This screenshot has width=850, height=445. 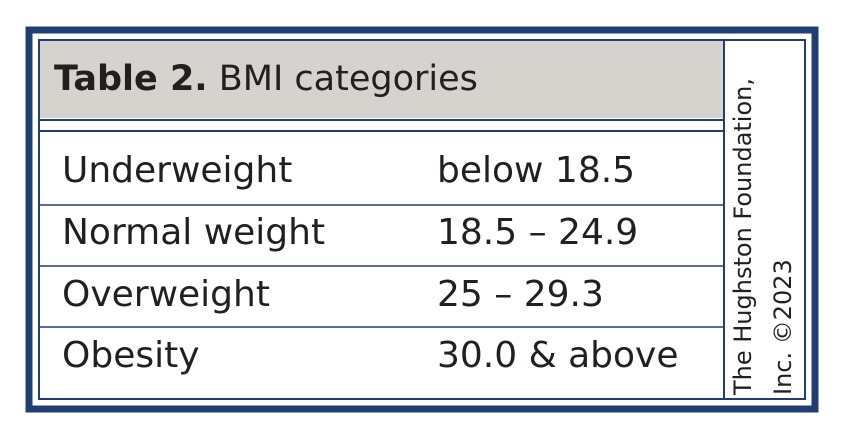 What do you see at coordinates (131, 79) in the screenshot?
I see `table-label: Table 2.` at bounding box center [131, 79].